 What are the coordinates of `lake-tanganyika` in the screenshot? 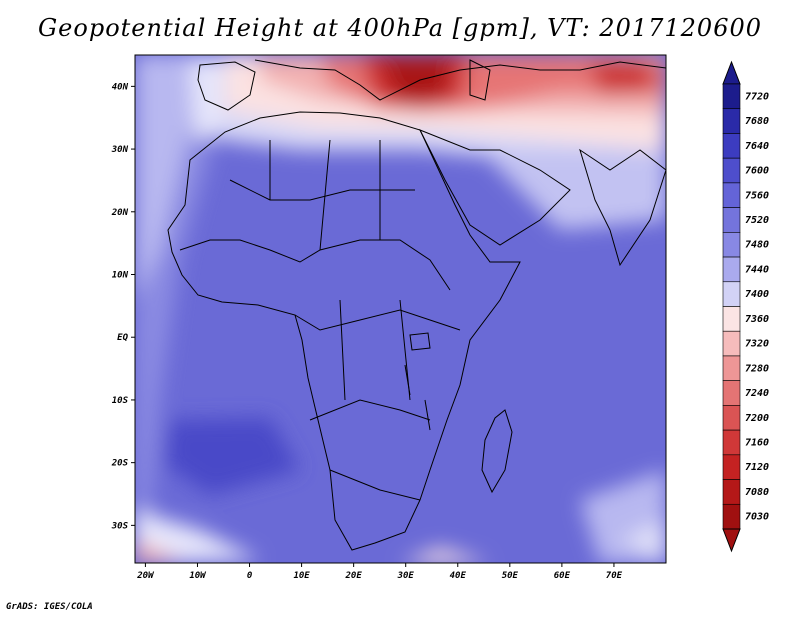 It's located at (407, 380).